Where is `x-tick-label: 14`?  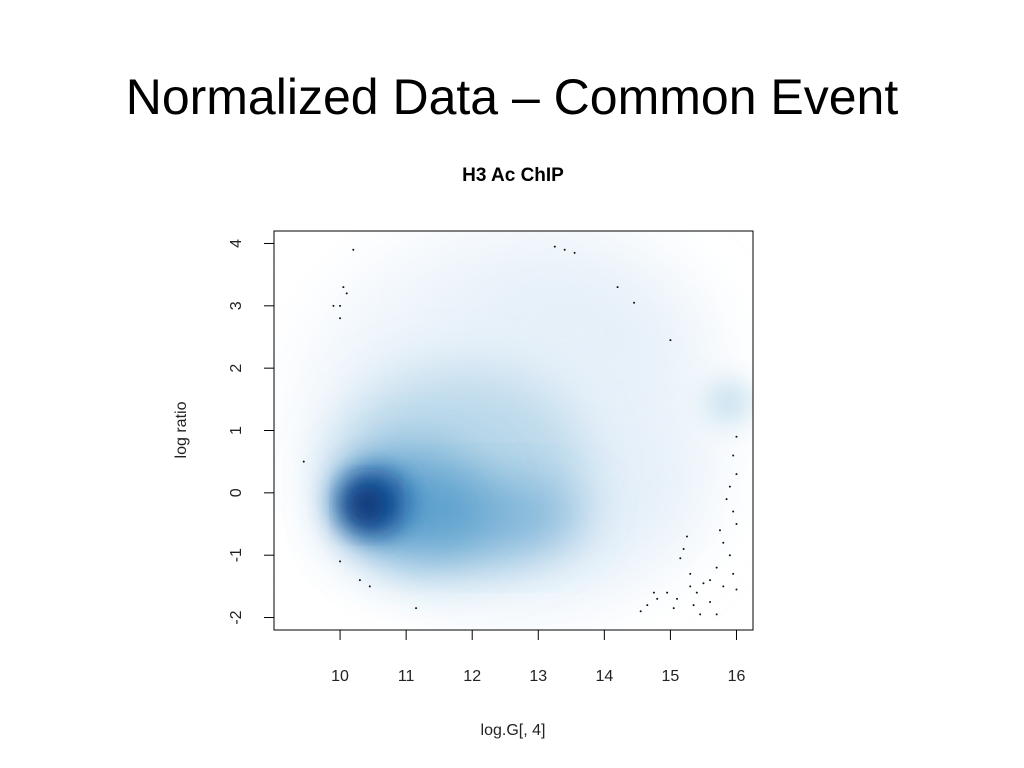
x-tick-label: 14 is located at coordinates (604, 676).